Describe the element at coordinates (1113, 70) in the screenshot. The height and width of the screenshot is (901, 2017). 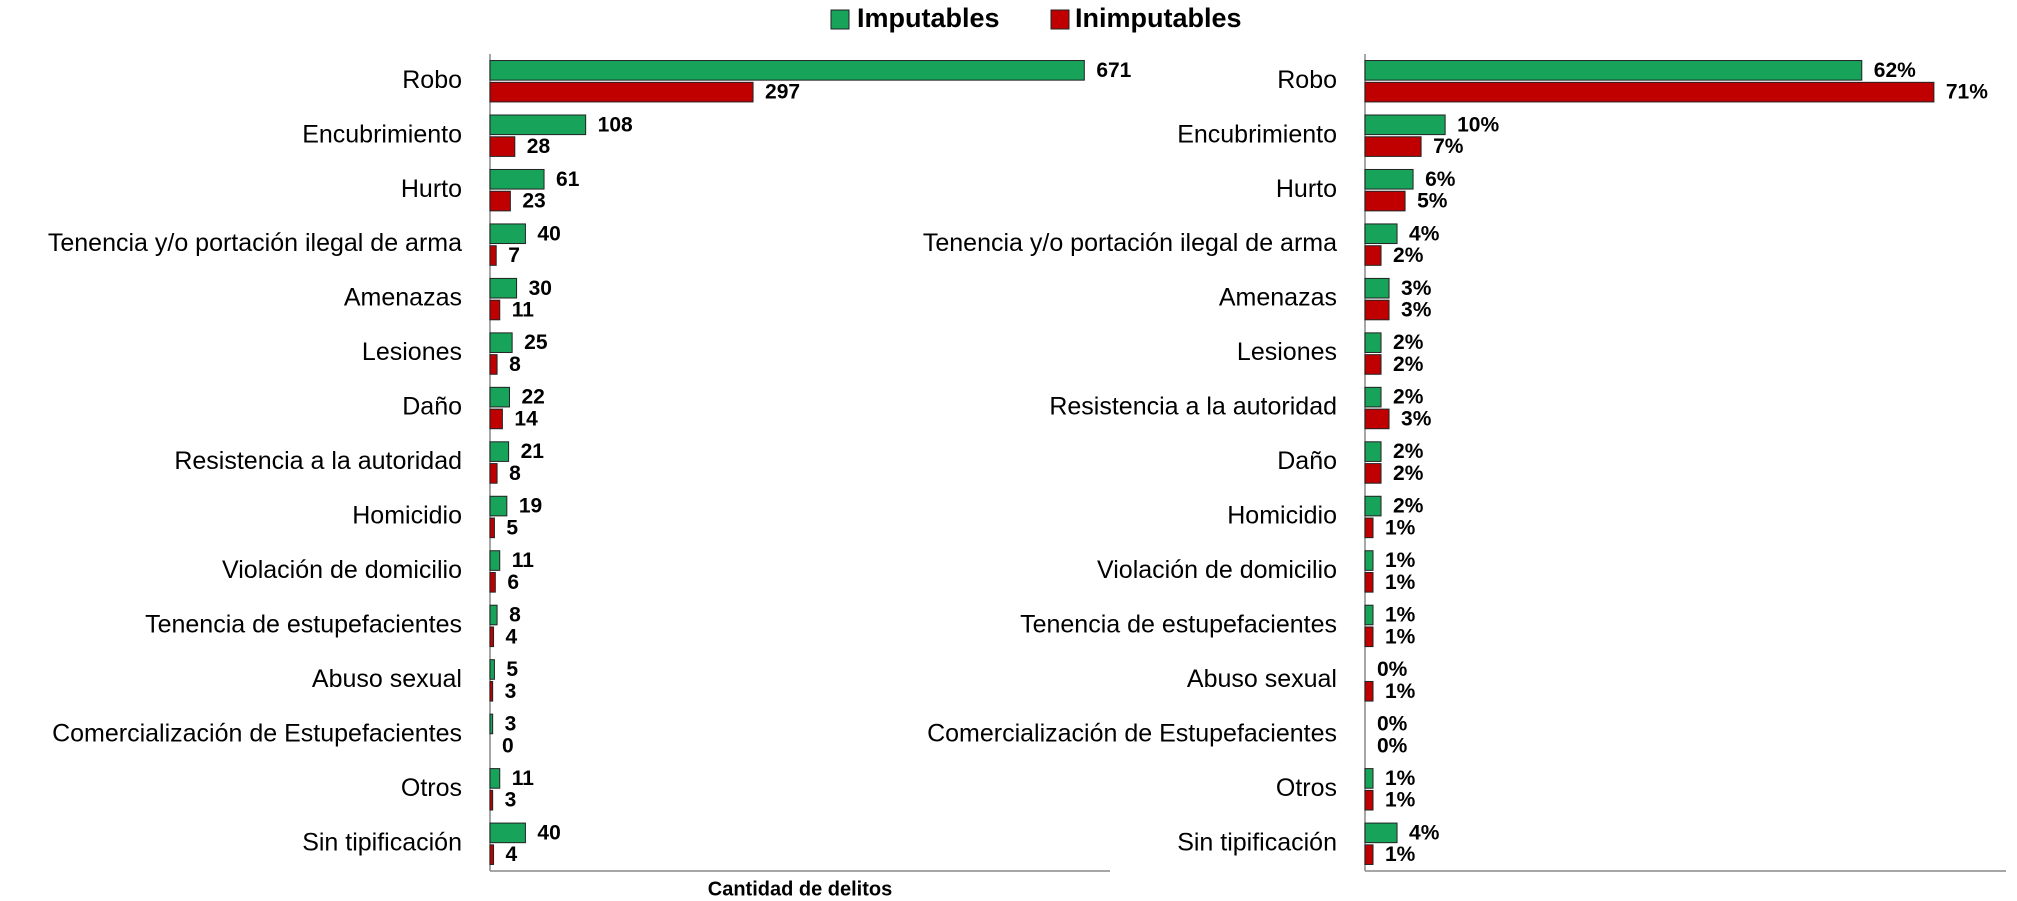
I see `data-label: 671` at that location.